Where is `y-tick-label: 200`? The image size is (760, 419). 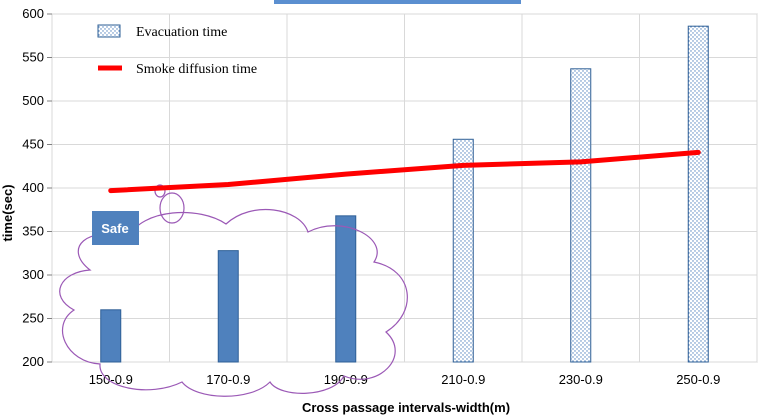
y-tick-label: 200 is located at coordinates (33, 361).